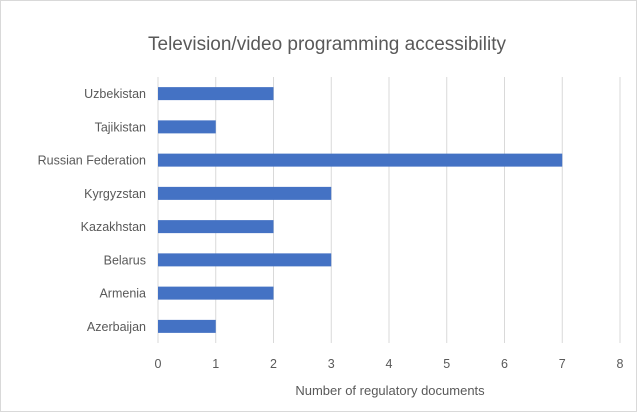  Describe the element at coordinates (113, 227) in the screenshot. I see `y-tick-label: Kazakhstan` at that location.